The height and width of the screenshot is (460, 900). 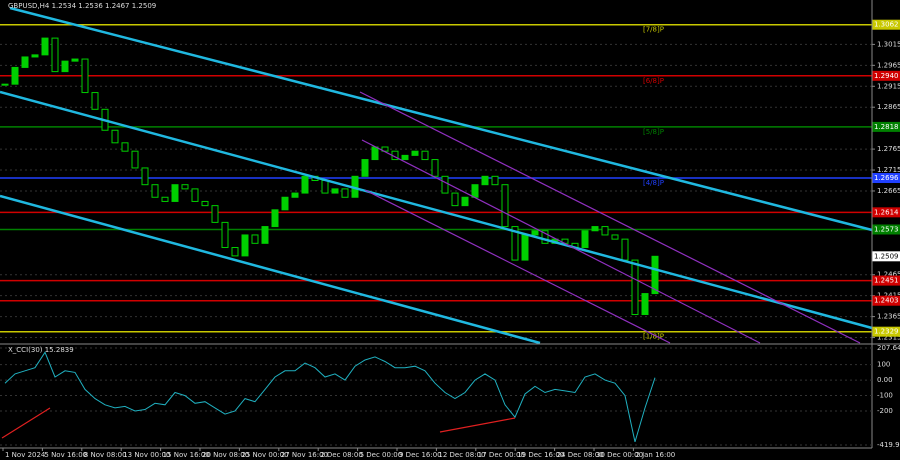 What do you see at coordinates (501, 455) in the screenshot?
I see `x-tick-label: 17 Dec 00:00` at bounding box center [501, 455].